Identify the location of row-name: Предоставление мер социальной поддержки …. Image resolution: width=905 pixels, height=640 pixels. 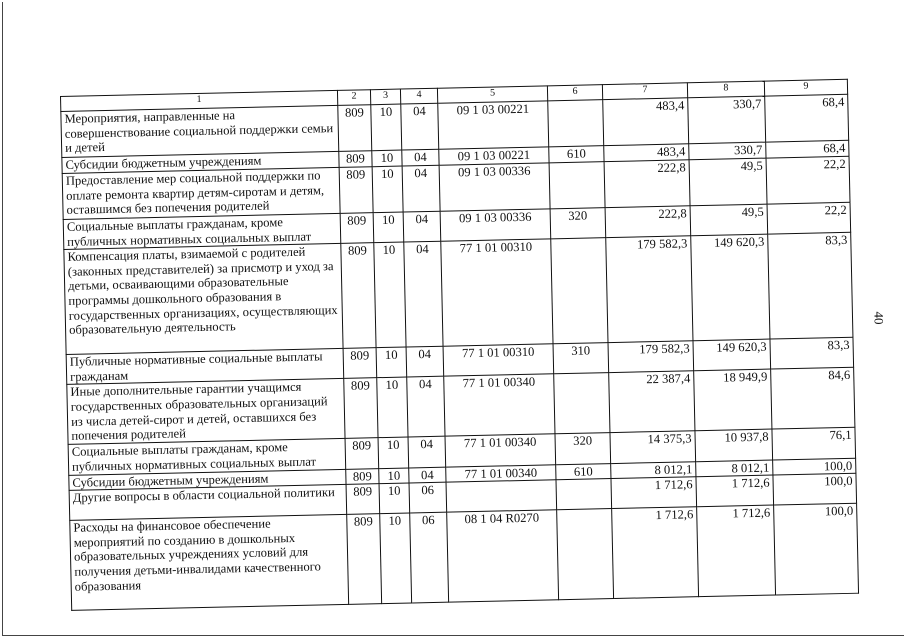
(201, 193).